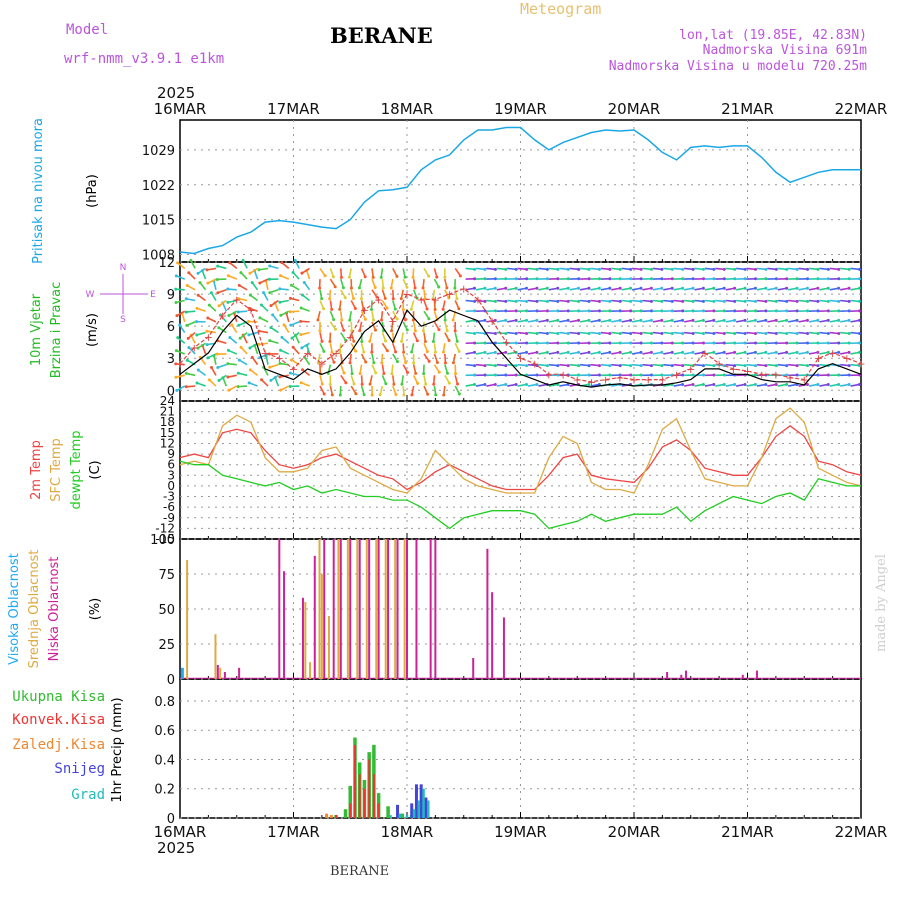 The width and height of the screenshot is (900, 900). Describe the element at coordinates (354, 781) in the screenshot. I see `precip-conv-bar` at that location.